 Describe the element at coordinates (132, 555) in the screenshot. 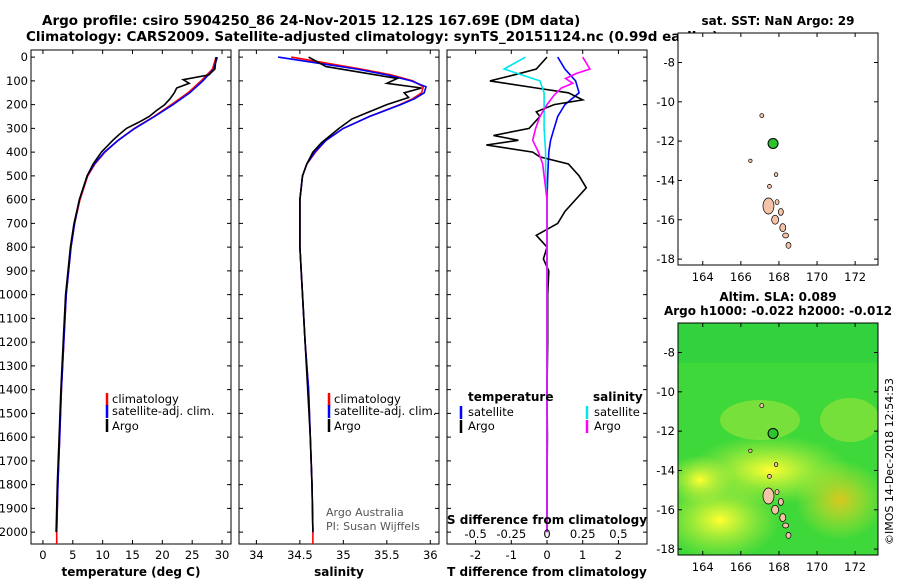

I see `x-tick-label: 15` at that location.